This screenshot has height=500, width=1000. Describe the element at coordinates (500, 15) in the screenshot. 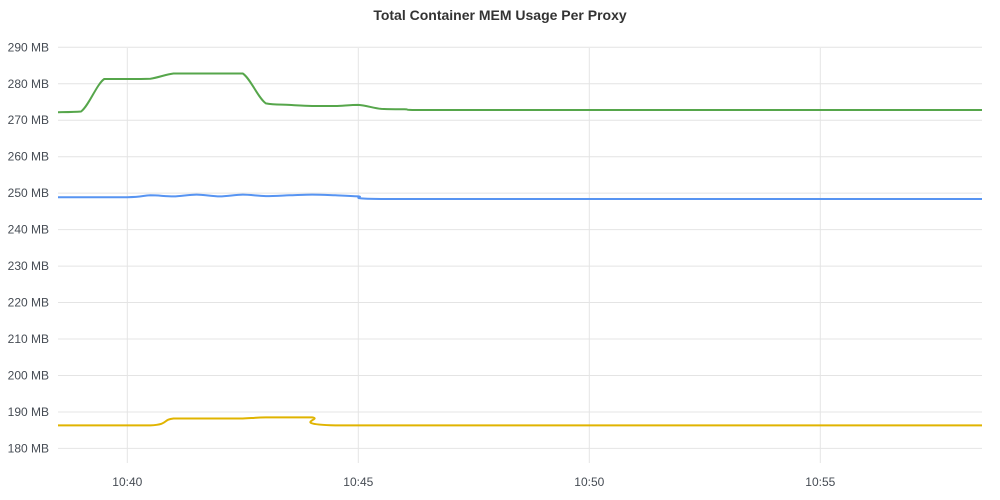

I see `chart-title: Total Container MEM Usage Per Proxy` at that location.